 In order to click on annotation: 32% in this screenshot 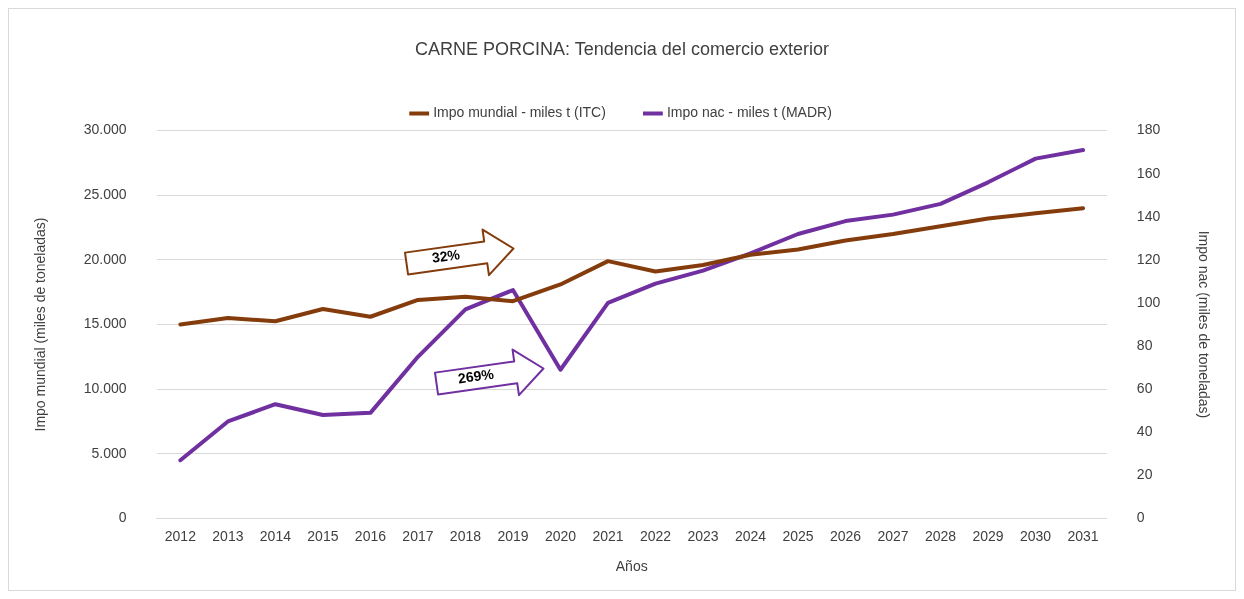, I will do `click(445, 256)`.